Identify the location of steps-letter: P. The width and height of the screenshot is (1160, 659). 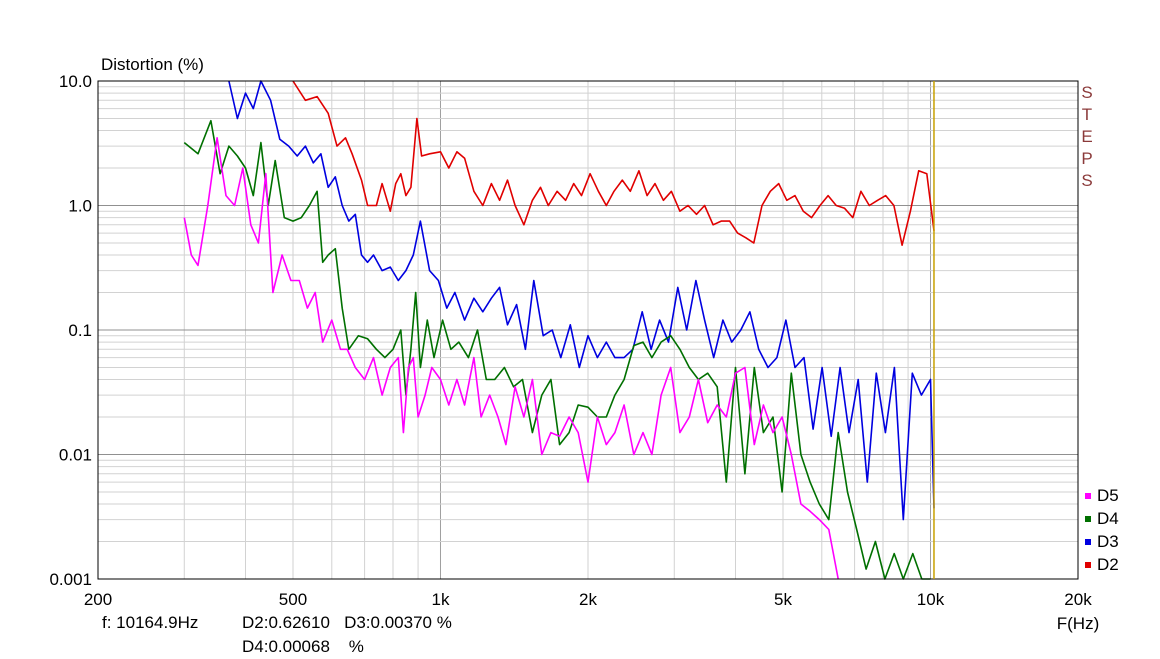
(1086, 158).